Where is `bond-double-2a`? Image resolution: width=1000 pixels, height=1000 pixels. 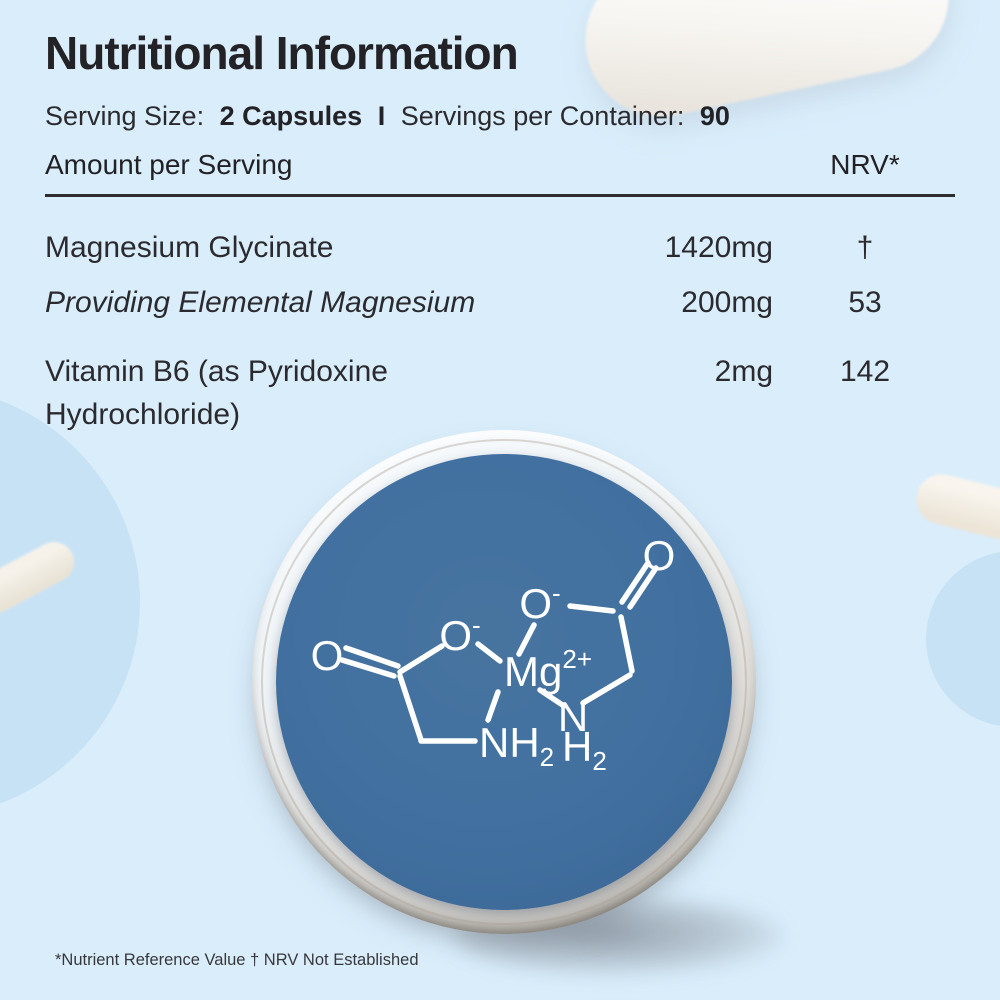
bond-double-2a is located at coordinates (635, 582).